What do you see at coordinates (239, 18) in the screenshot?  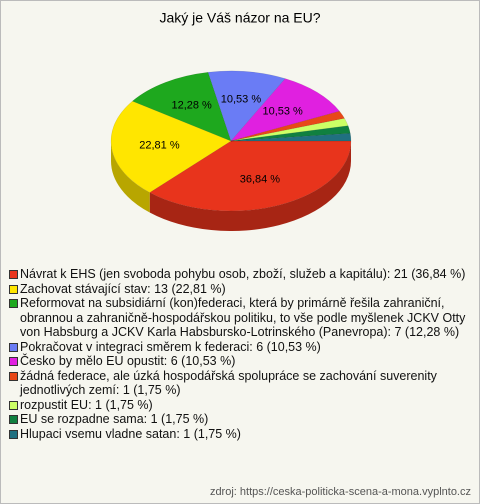 I see `chart-title: Jaký je Váš názor na EU?` at bounding box center [239, 18].